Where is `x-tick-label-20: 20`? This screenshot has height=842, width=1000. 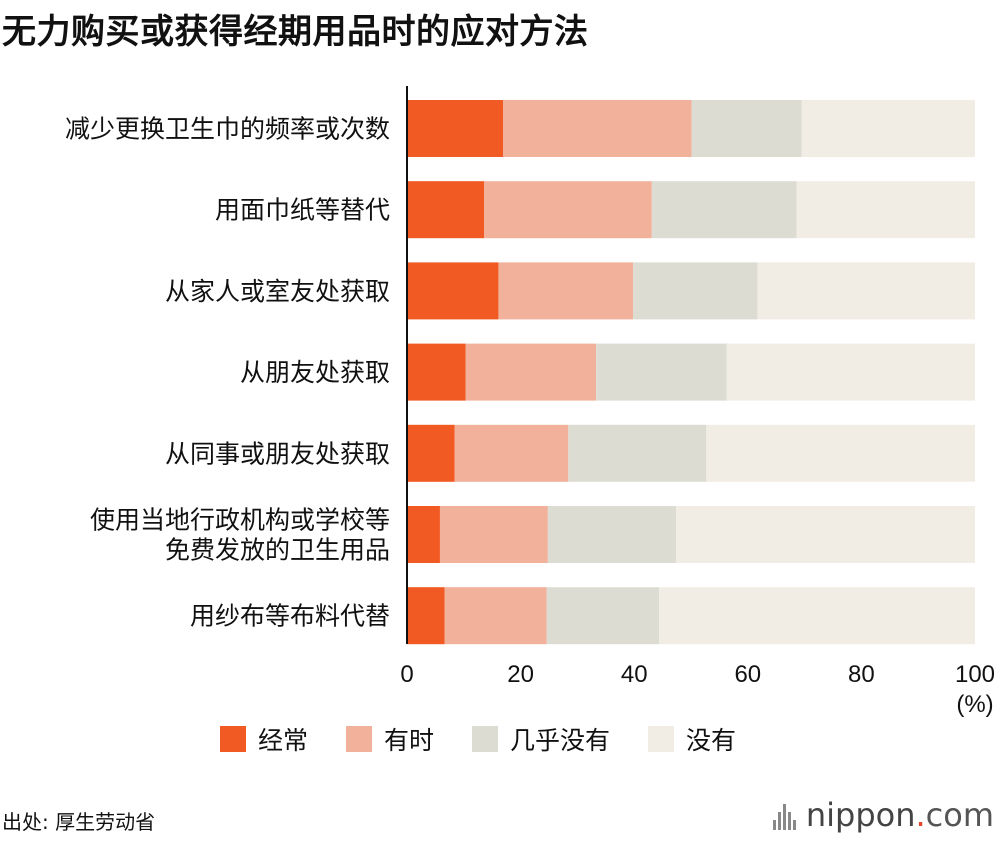
x-tick-label-20: 20 is located at coordinates (520, 674).